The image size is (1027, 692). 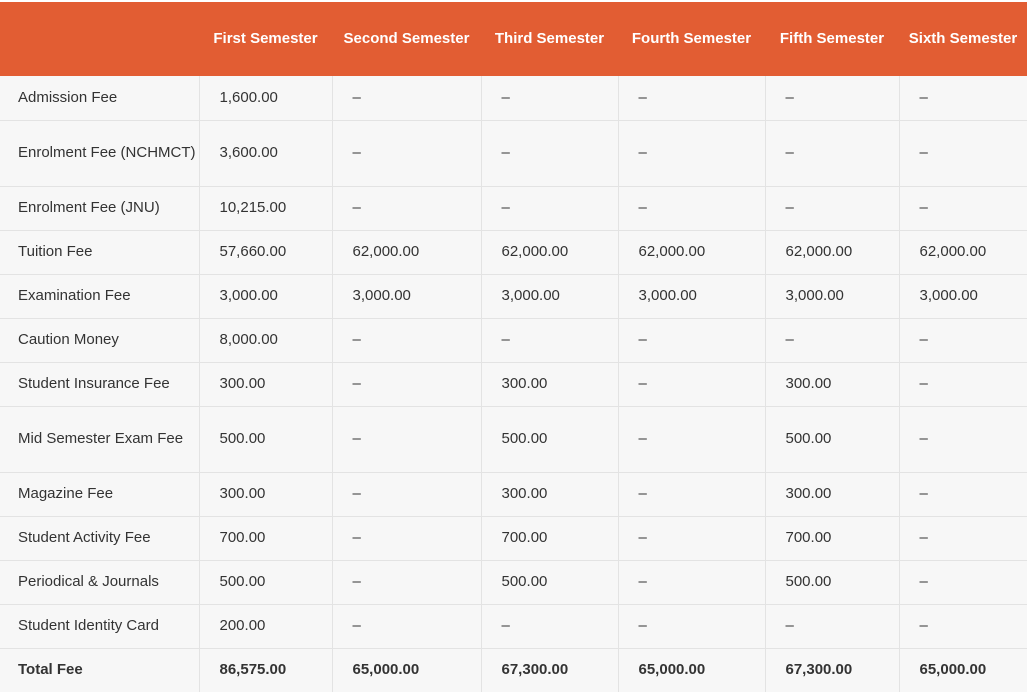 I want to click on row-label: Tuition Fee, so click(x=100, y=252).